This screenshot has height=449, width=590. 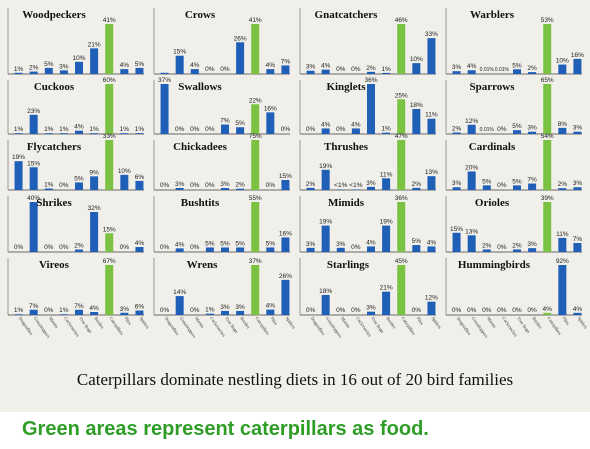 What do you see at coordinates (368, 106) in the screenshot?
I see `panel-kinglets: Kinglets 0% 4% 0% 4% 36% 1% 25%18%11%` at bounding box center [368, 106].